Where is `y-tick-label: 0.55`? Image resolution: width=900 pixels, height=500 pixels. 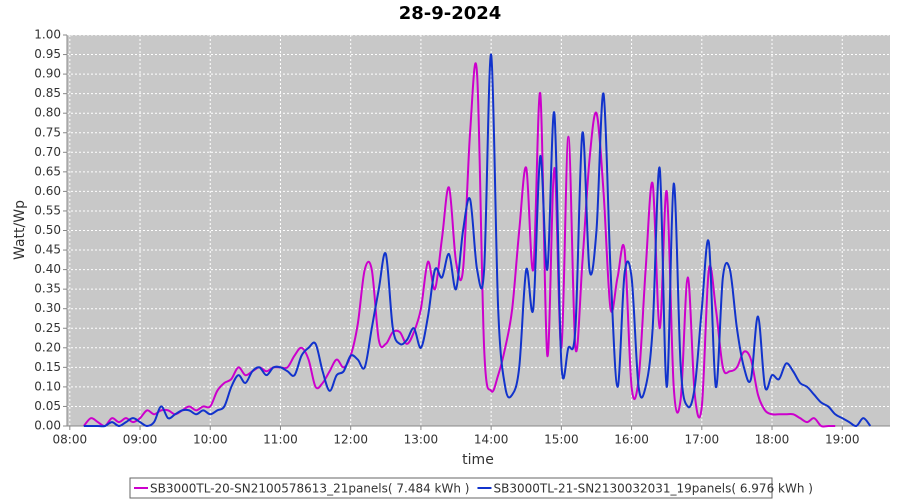 y-tick-label: 0.55 is located at coordinates (47, 210).